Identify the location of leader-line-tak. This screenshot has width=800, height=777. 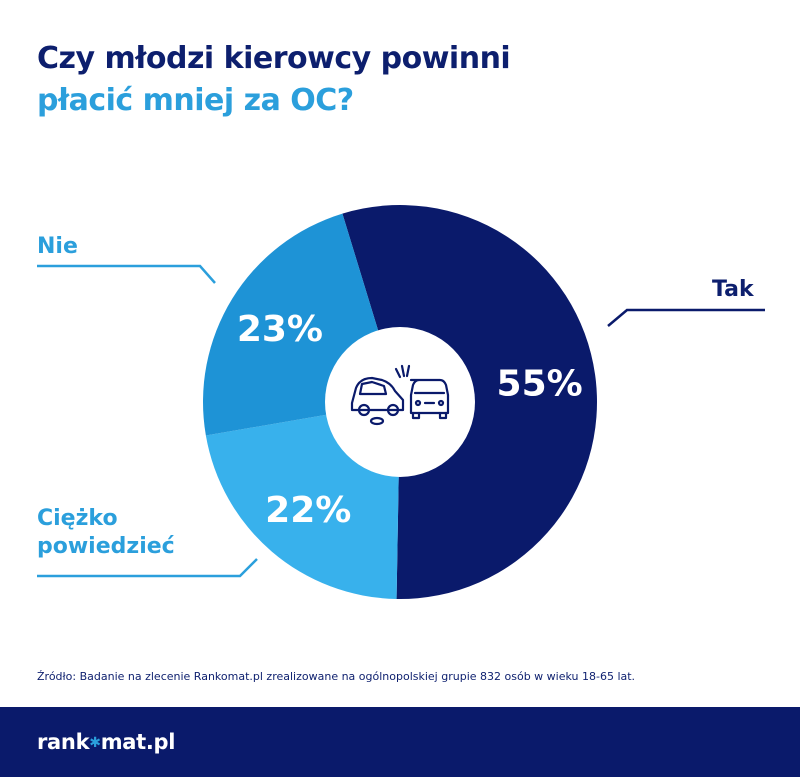
(686, 317).